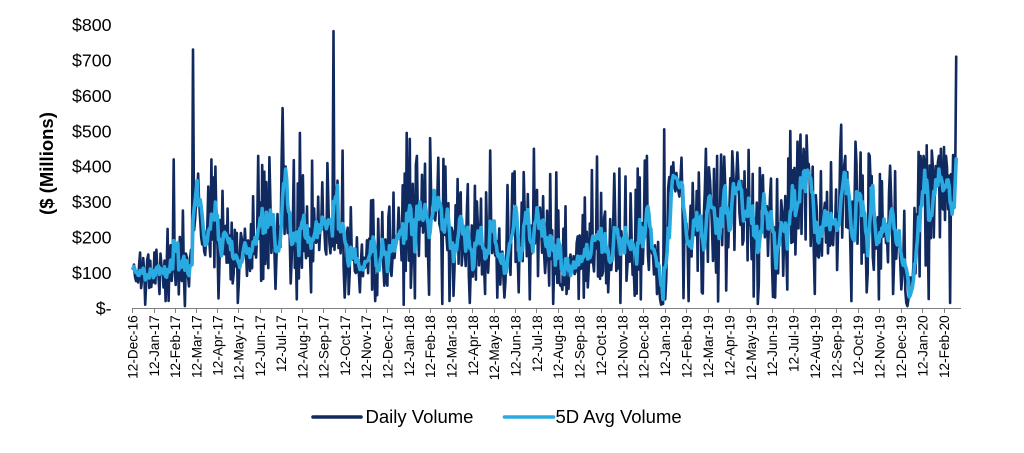  Describe the element at coordinates (901, 346) in the screenshot. I see `svg-text: 12-Dec-19` at that location.